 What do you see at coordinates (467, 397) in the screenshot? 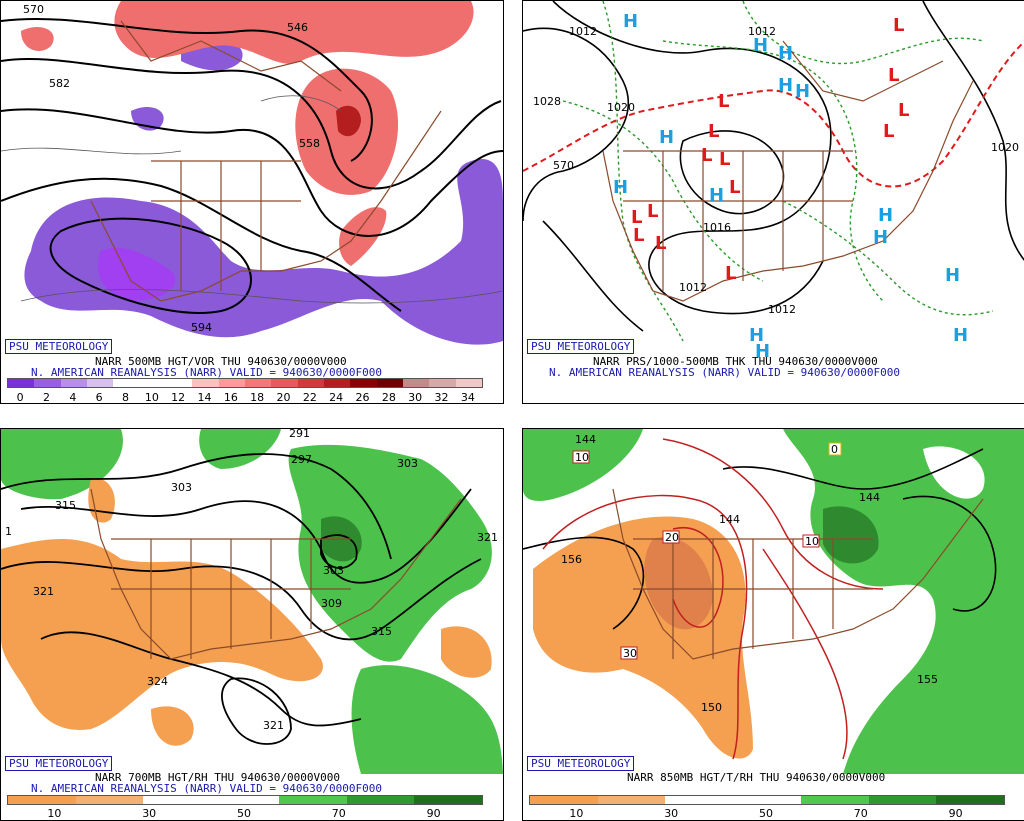
I see `colorbar-tick-label: 34` at bounding box center [467, 397].